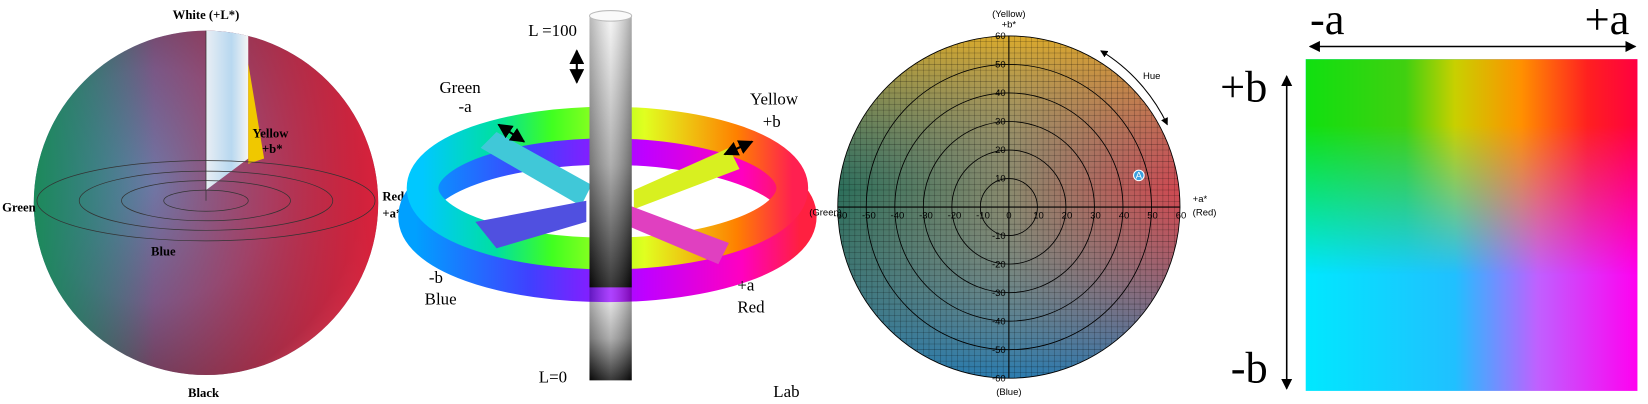 The height and width of the screenshot is (404, 1648). Describe the element at coordinates (1205, 213) in the screenshot. I see `label: (Red)` at that location.